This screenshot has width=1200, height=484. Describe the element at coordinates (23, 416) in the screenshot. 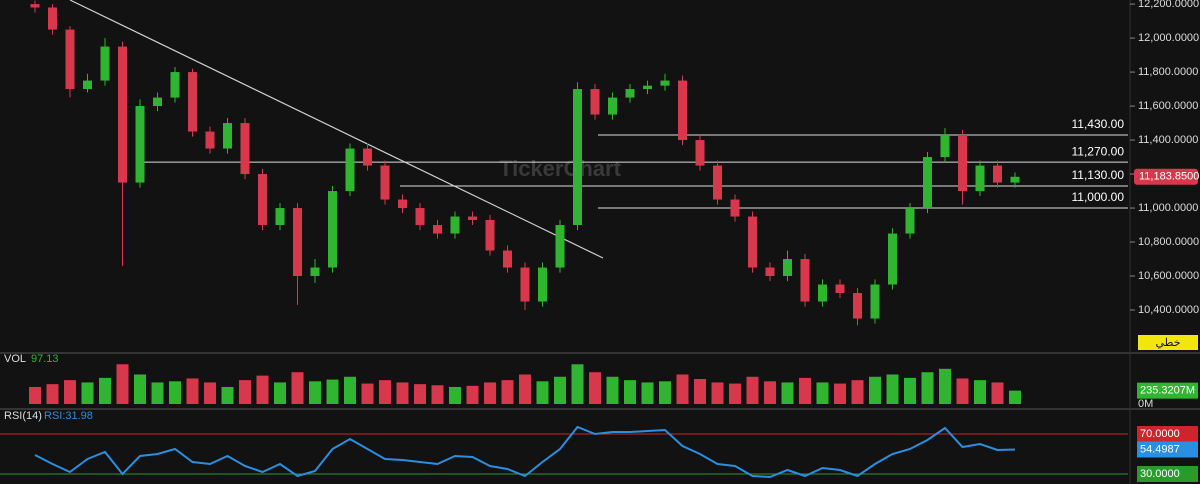

I see `rsi-title: RSI(14)` at that location.